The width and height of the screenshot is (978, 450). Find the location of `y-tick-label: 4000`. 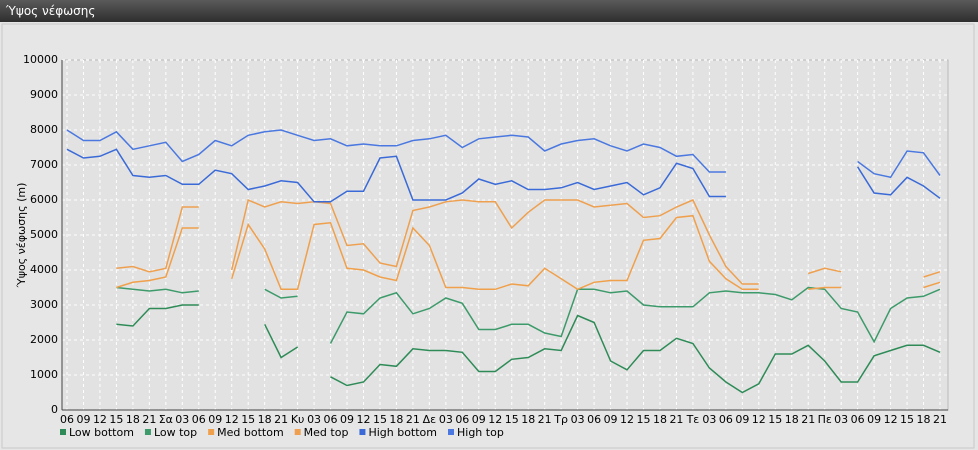

y-tick-label: 4000 is located at coordinates (44, 269).